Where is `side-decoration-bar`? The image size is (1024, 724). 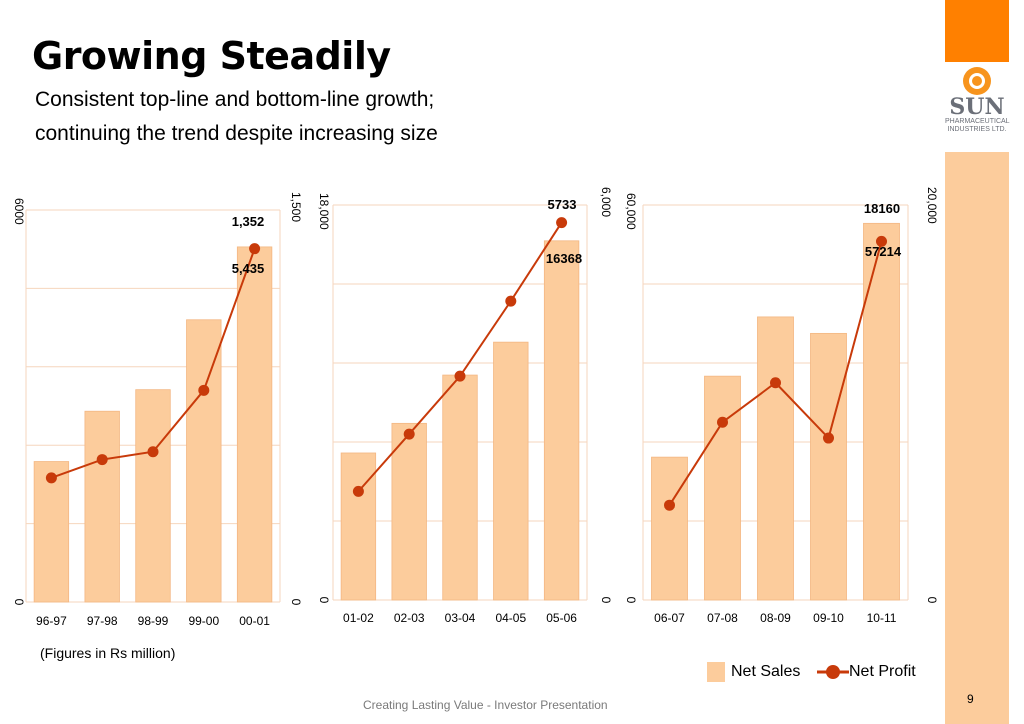 side-decoration-bar is located at coordinates (977, 438).